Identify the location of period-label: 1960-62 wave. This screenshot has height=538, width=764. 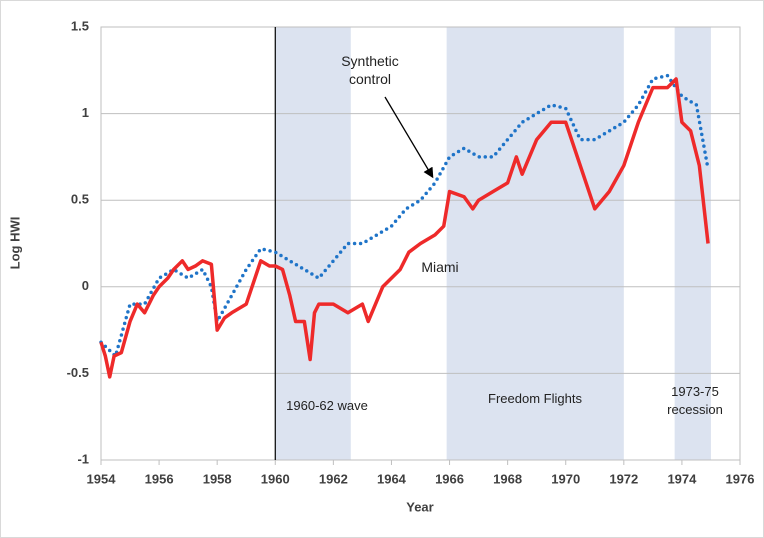
(327, 405).